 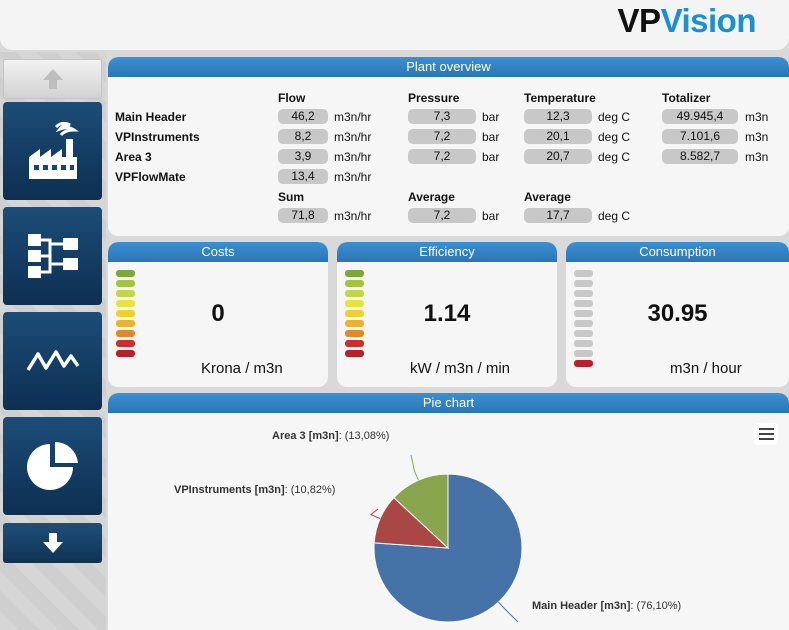 I want to click on sidebar, so click(x=53, y=341).